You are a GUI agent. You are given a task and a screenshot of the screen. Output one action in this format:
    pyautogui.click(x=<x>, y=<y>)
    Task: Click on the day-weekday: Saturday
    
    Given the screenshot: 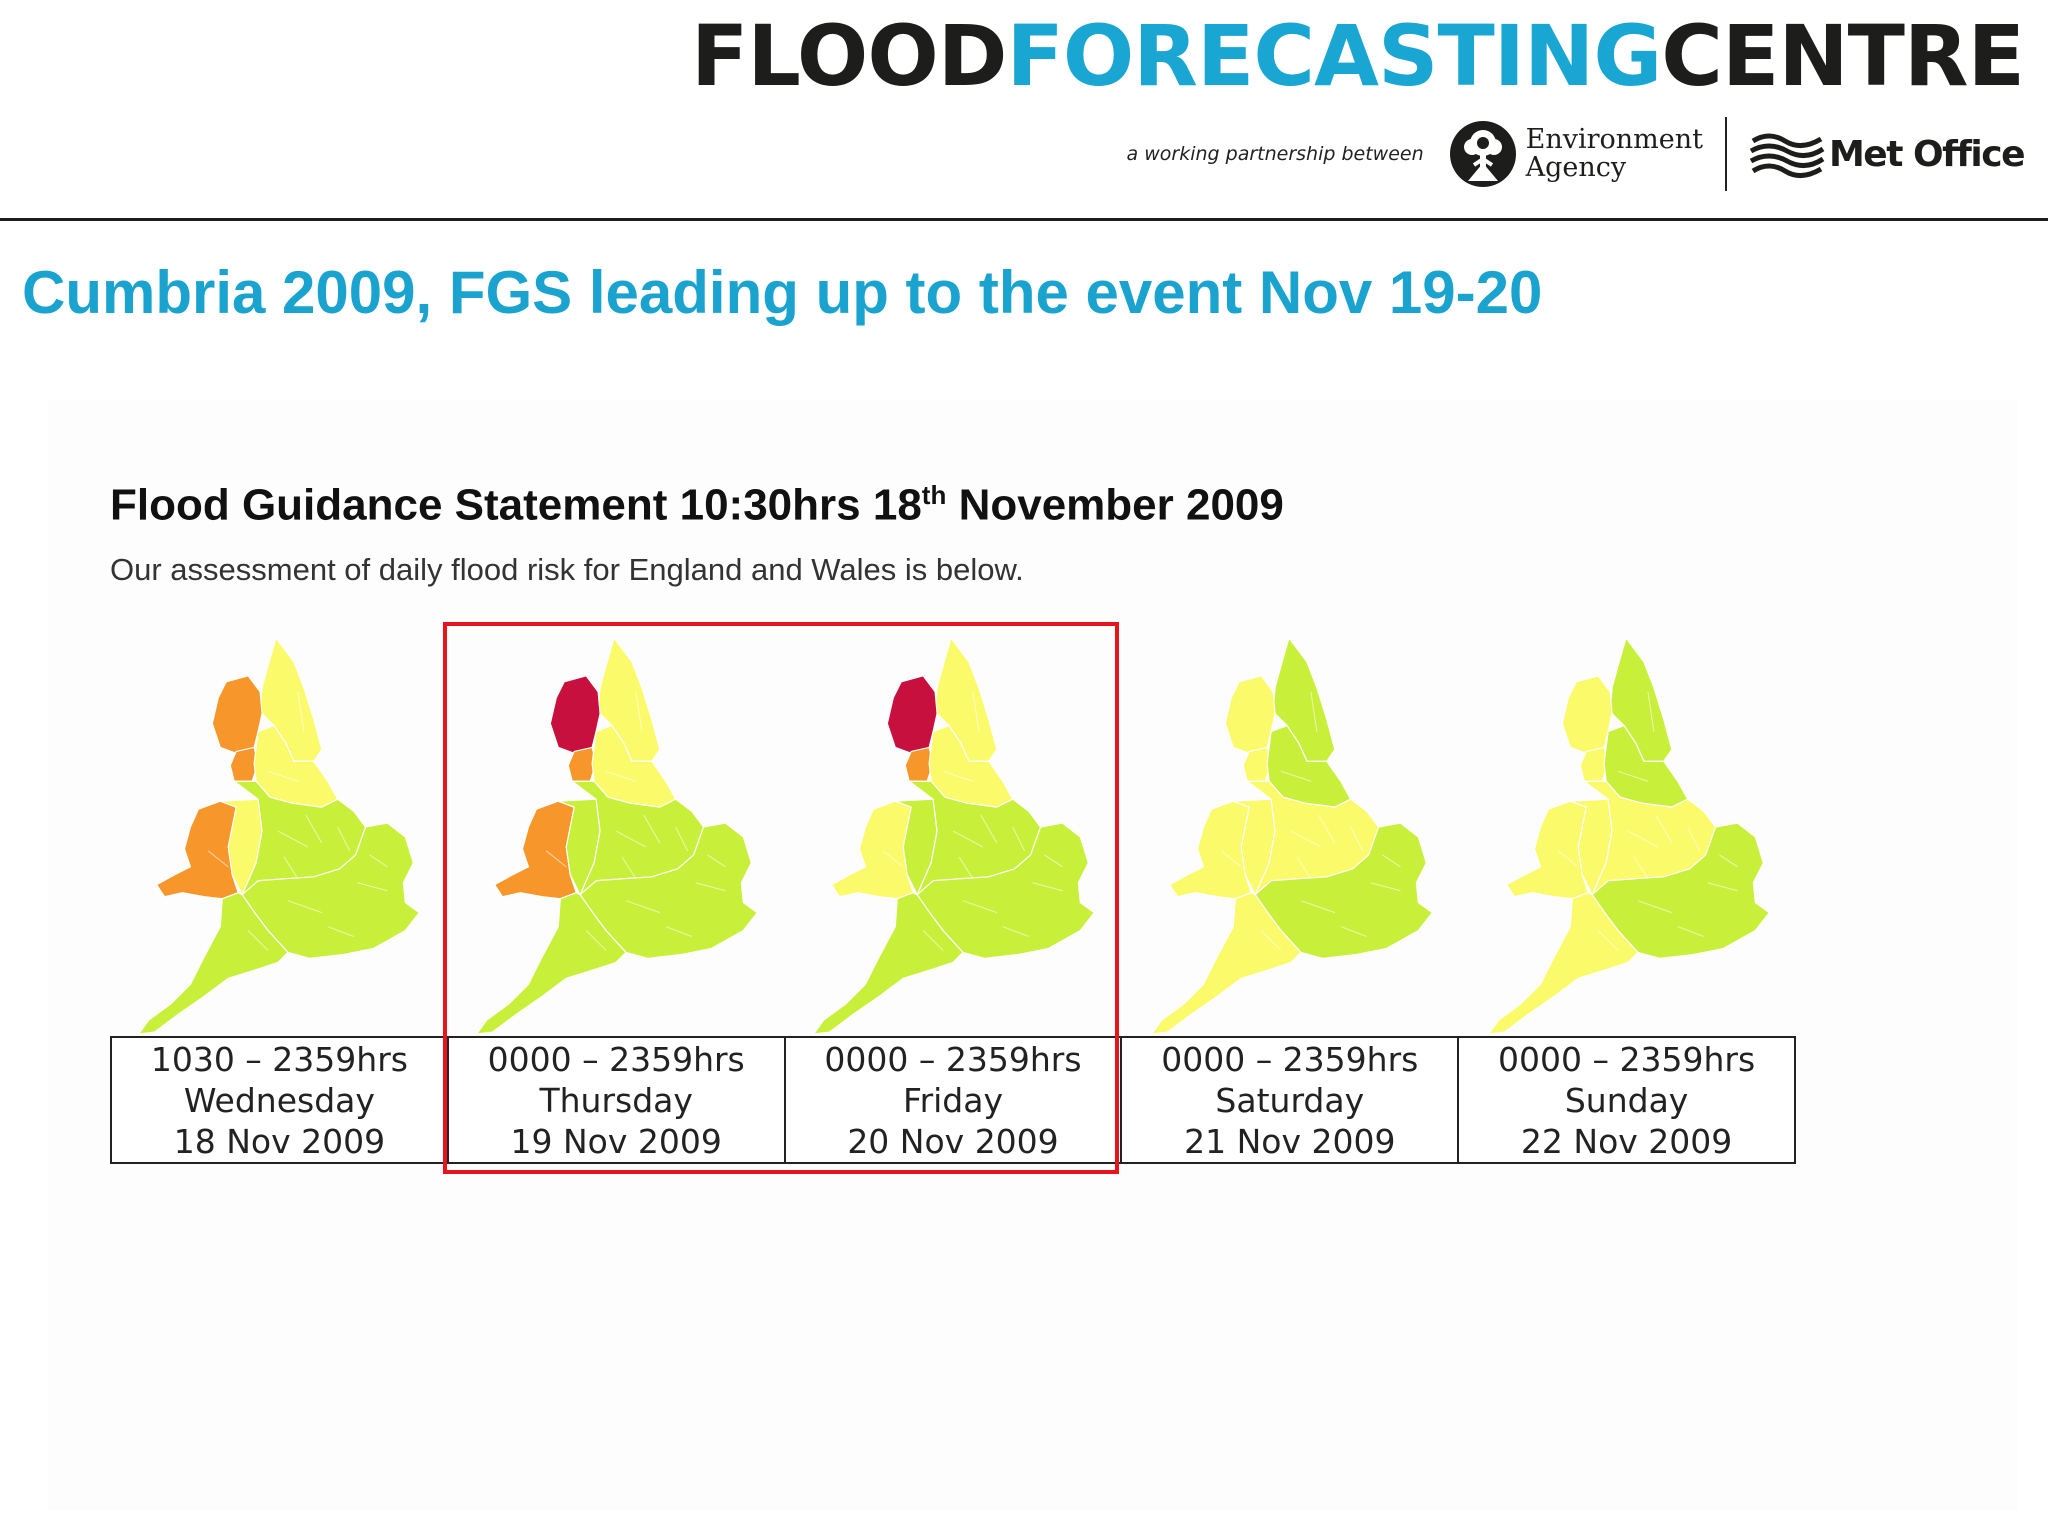 What is the action you would take?
    pyautogui.click(x=1290, y=1100)
    